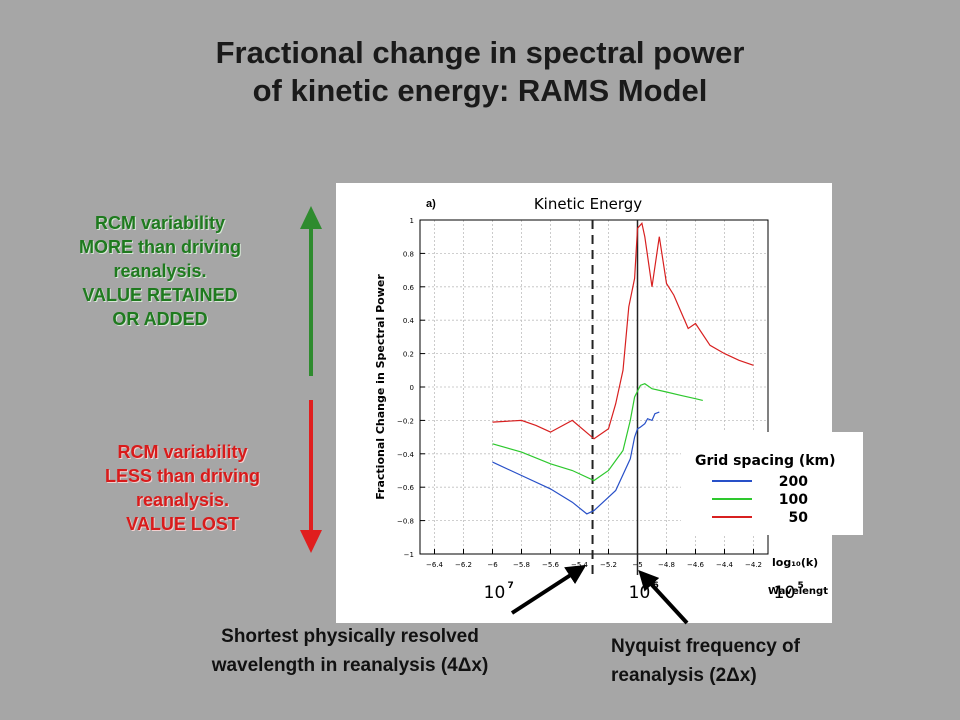 This screenshot has width=960, height=720. What do you see at coordinates (406, 455) in the screenshot?
I see `y-tick-label: −0.4` at bounding box center [406, 455].